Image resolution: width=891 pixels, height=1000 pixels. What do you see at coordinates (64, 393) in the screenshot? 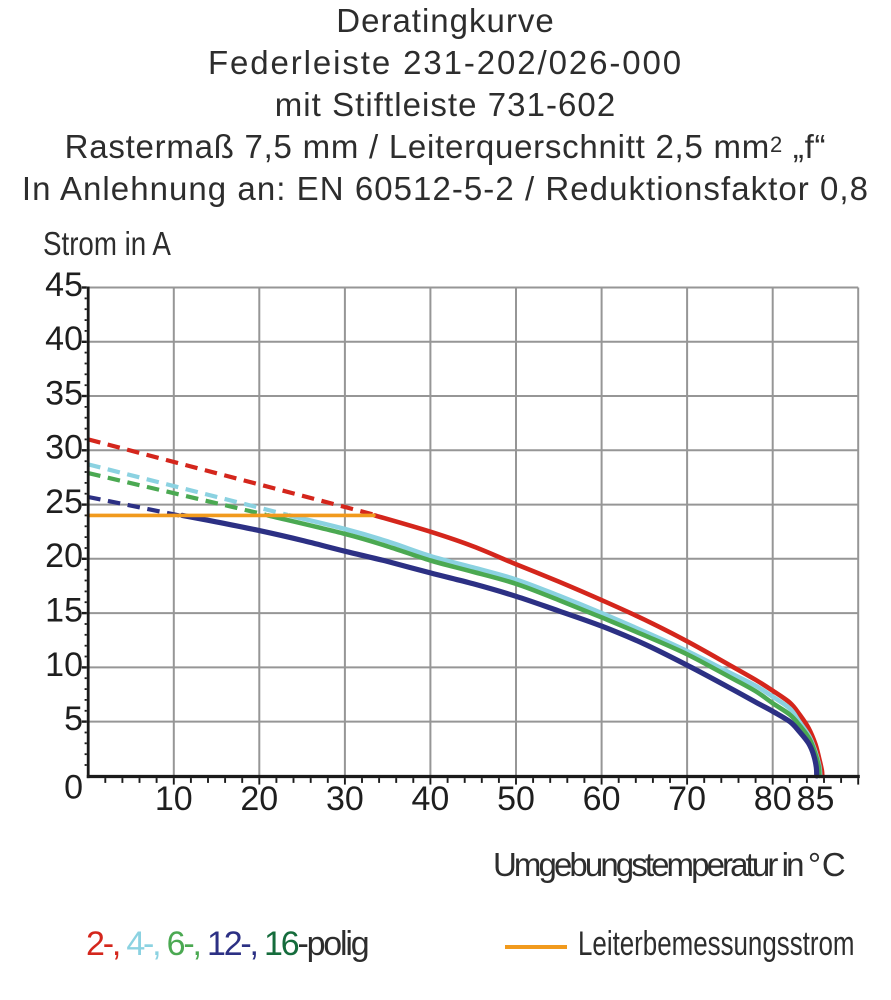
I see `svg-text: 35` at bounding box center [64, 393].